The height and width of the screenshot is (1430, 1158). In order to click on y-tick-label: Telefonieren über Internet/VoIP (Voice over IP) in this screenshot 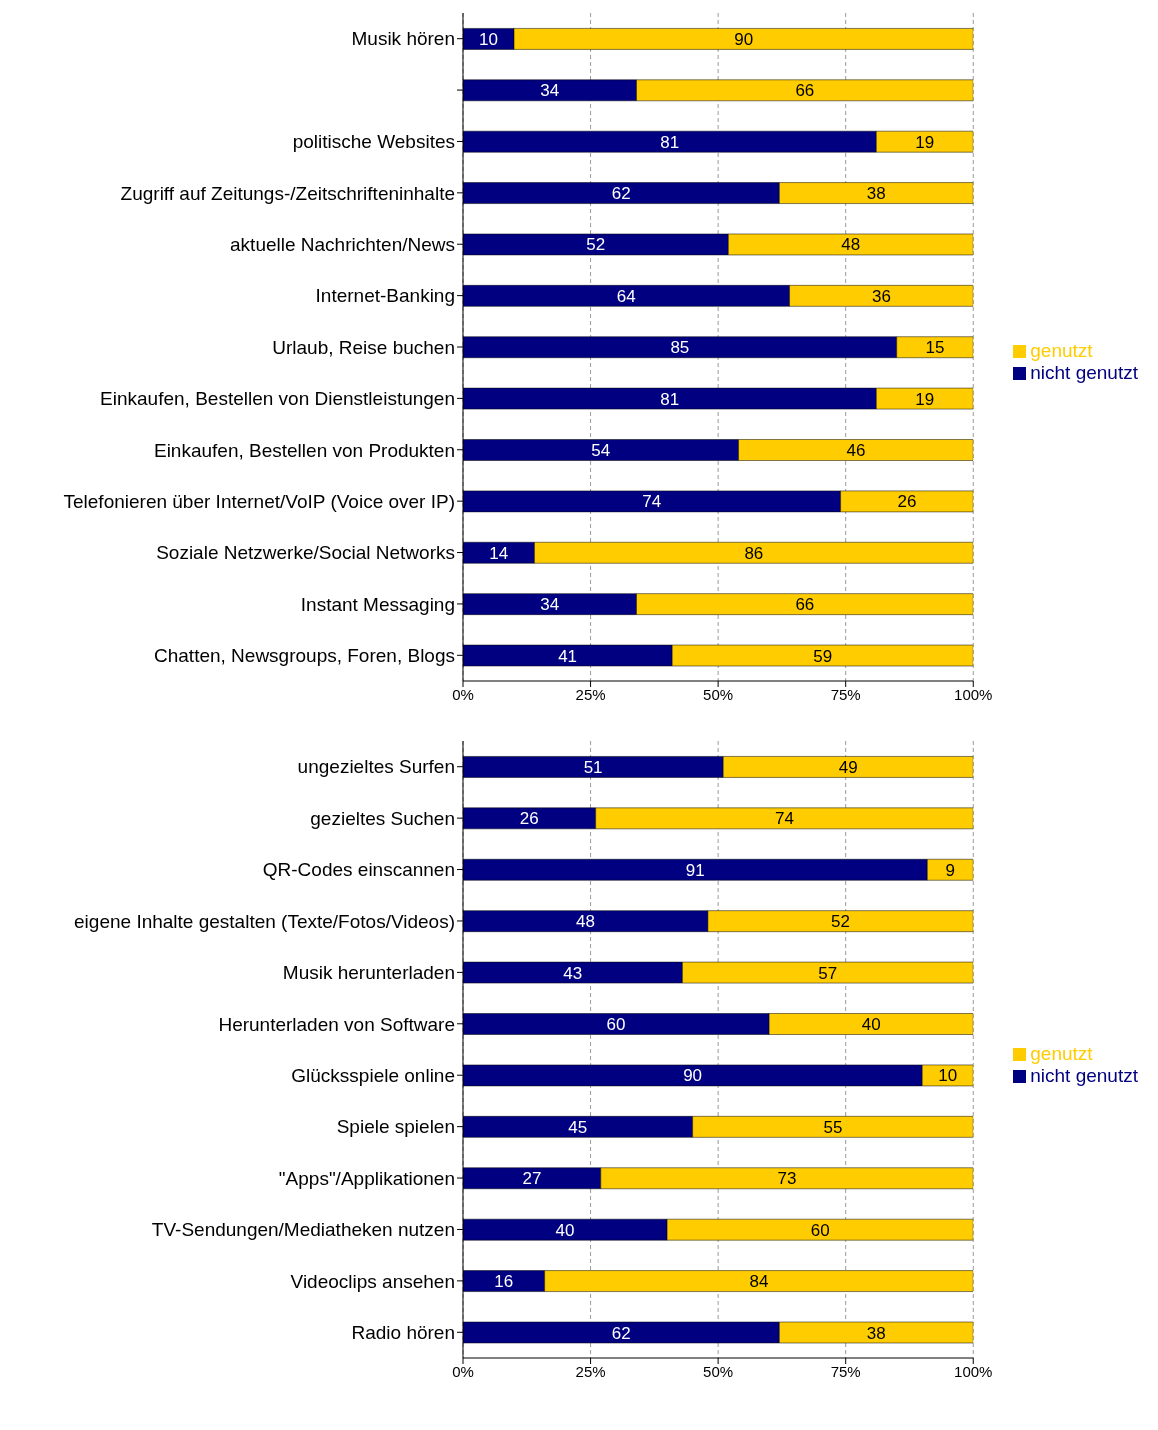, I will do `click(259, 501)`.